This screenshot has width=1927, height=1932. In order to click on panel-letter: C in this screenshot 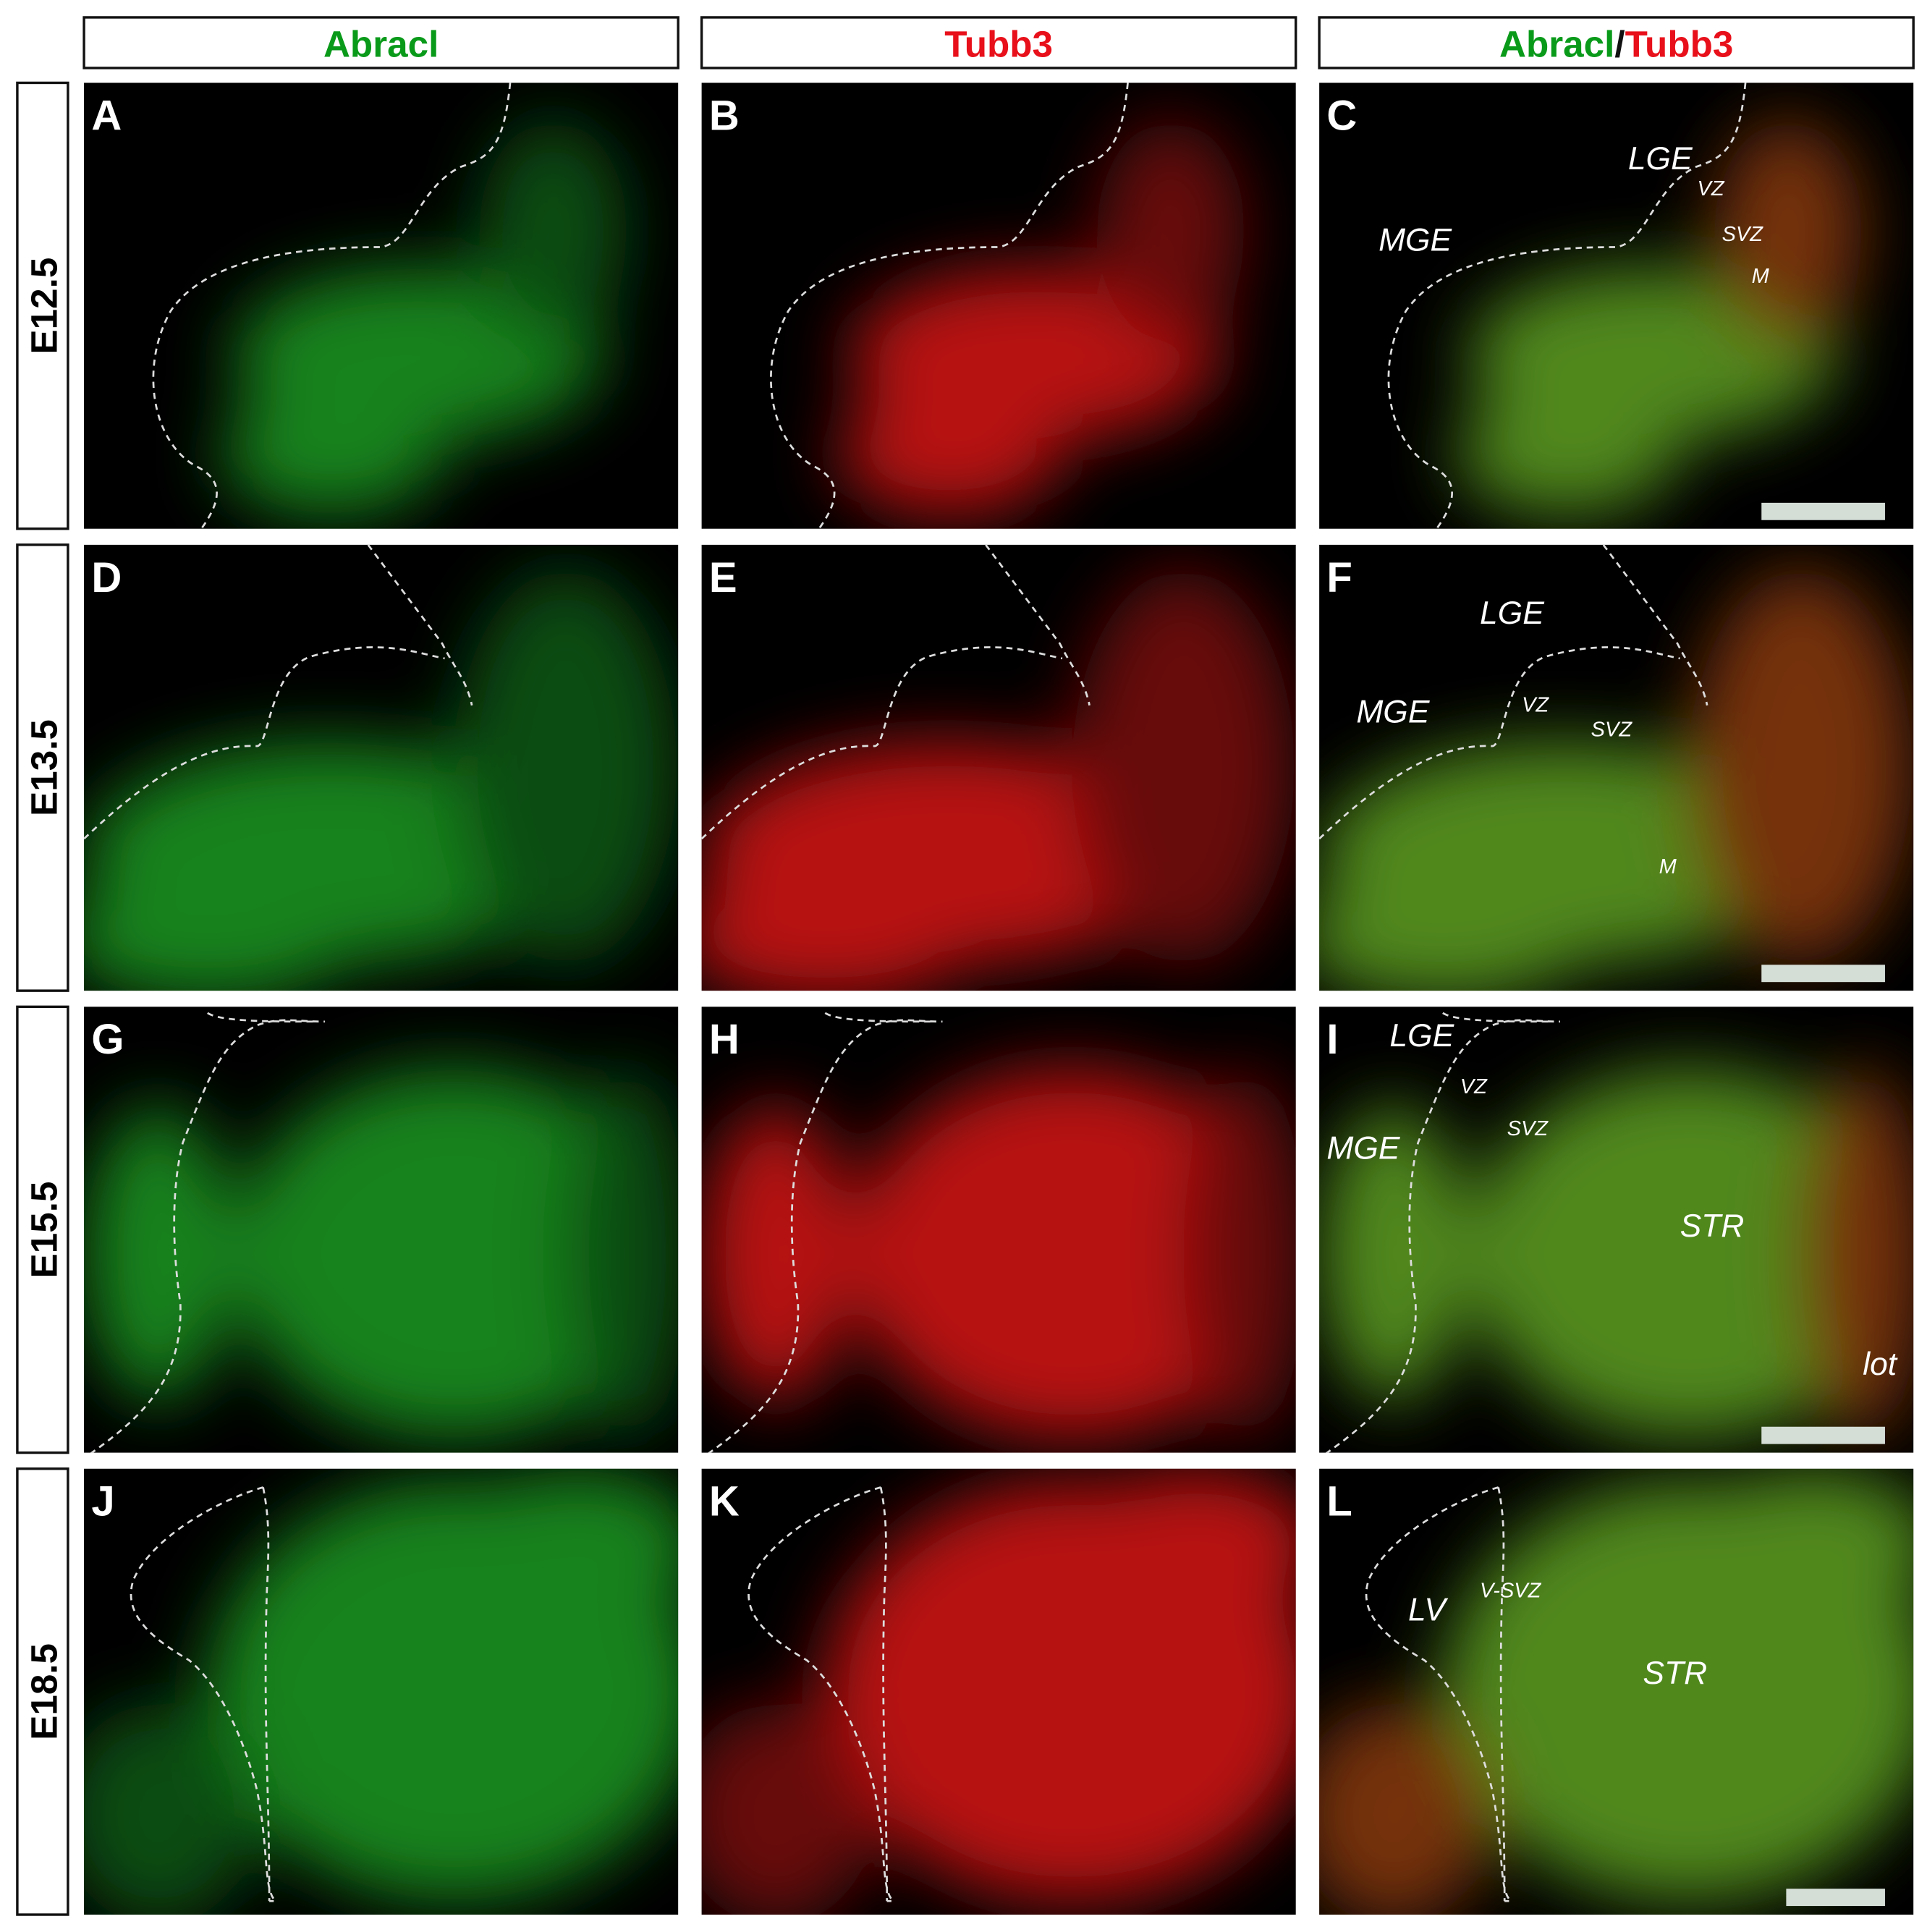, I will do `click(1341, 115)`.